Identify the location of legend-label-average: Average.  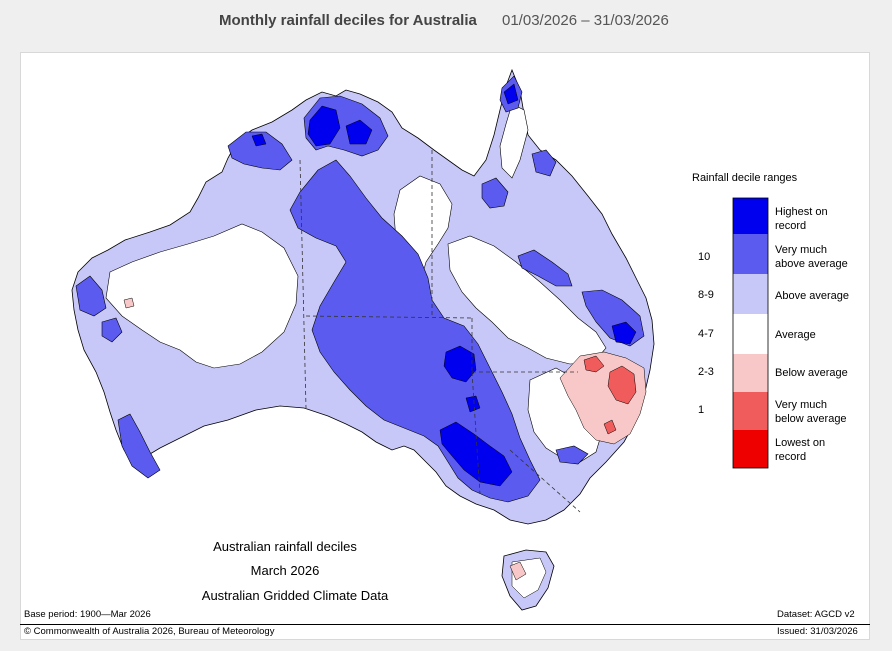
(795, 335).